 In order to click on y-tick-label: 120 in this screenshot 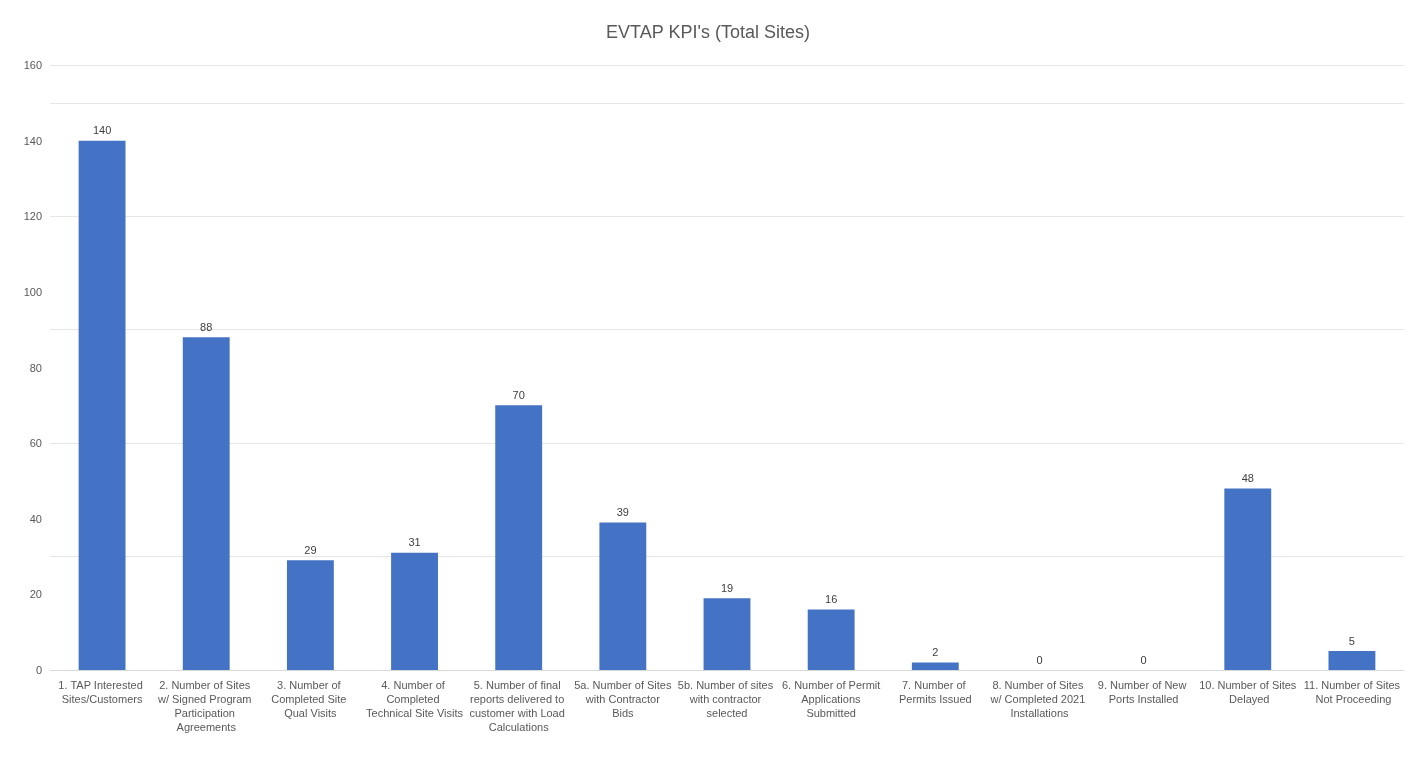, I will do `click(32, 216)`.